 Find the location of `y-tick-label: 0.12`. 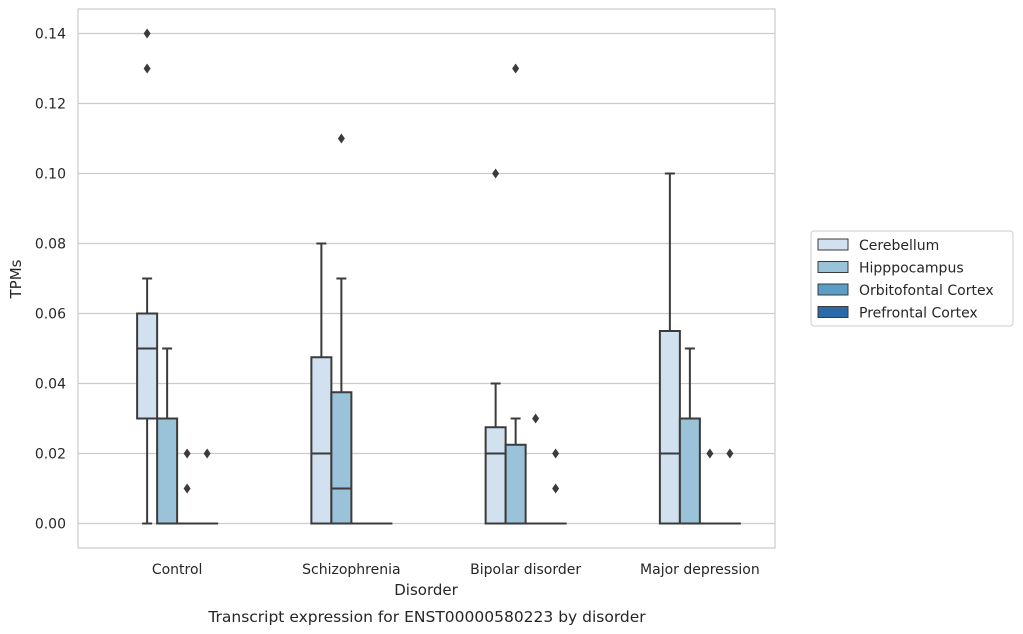

y-tick-label: 0.12 is located at coordinates (50, 105).